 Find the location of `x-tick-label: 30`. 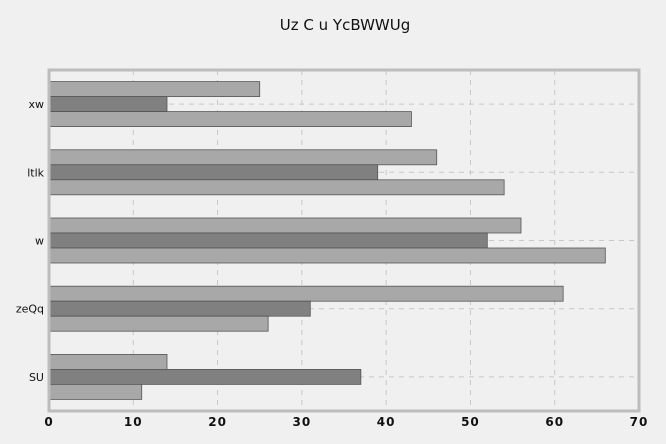

x-tick-label: 30 is located at coordinates (302, 422).